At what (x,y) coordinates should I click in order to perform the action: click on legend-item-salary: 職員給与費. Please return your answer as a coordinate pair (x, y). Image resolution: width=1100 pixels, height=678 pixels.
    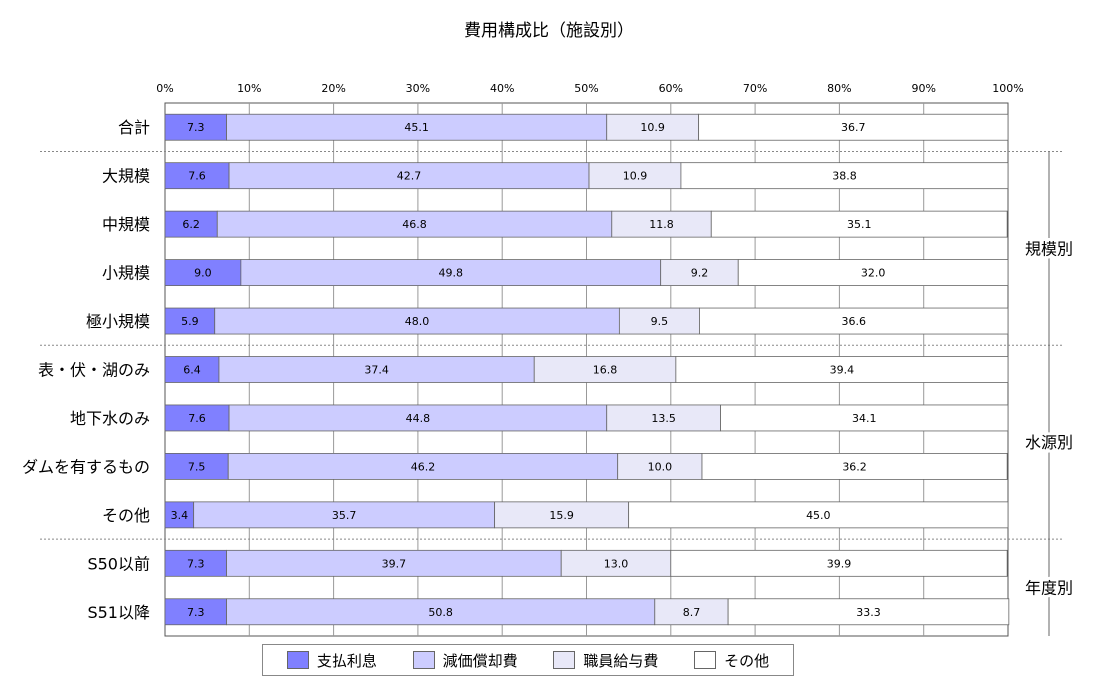
    Looking at the image, I should click on (605, 660).